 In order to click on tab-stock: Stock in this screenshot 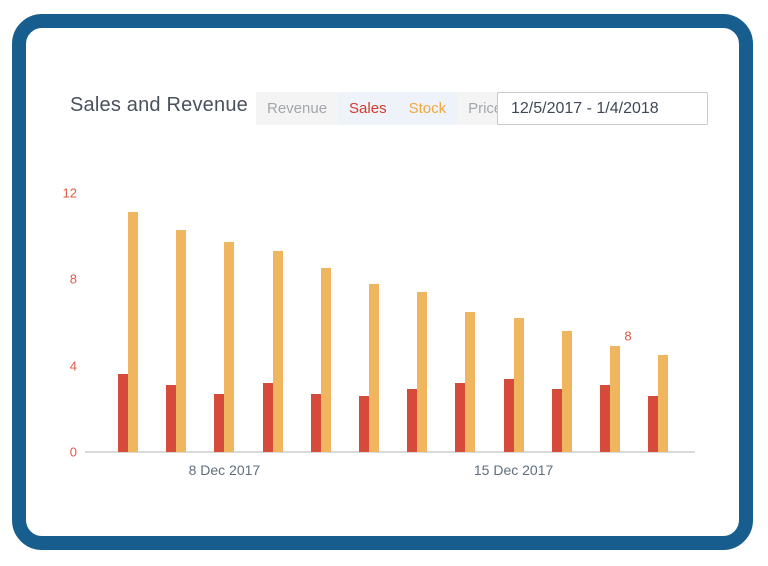, I will do `click(427, 108)`.